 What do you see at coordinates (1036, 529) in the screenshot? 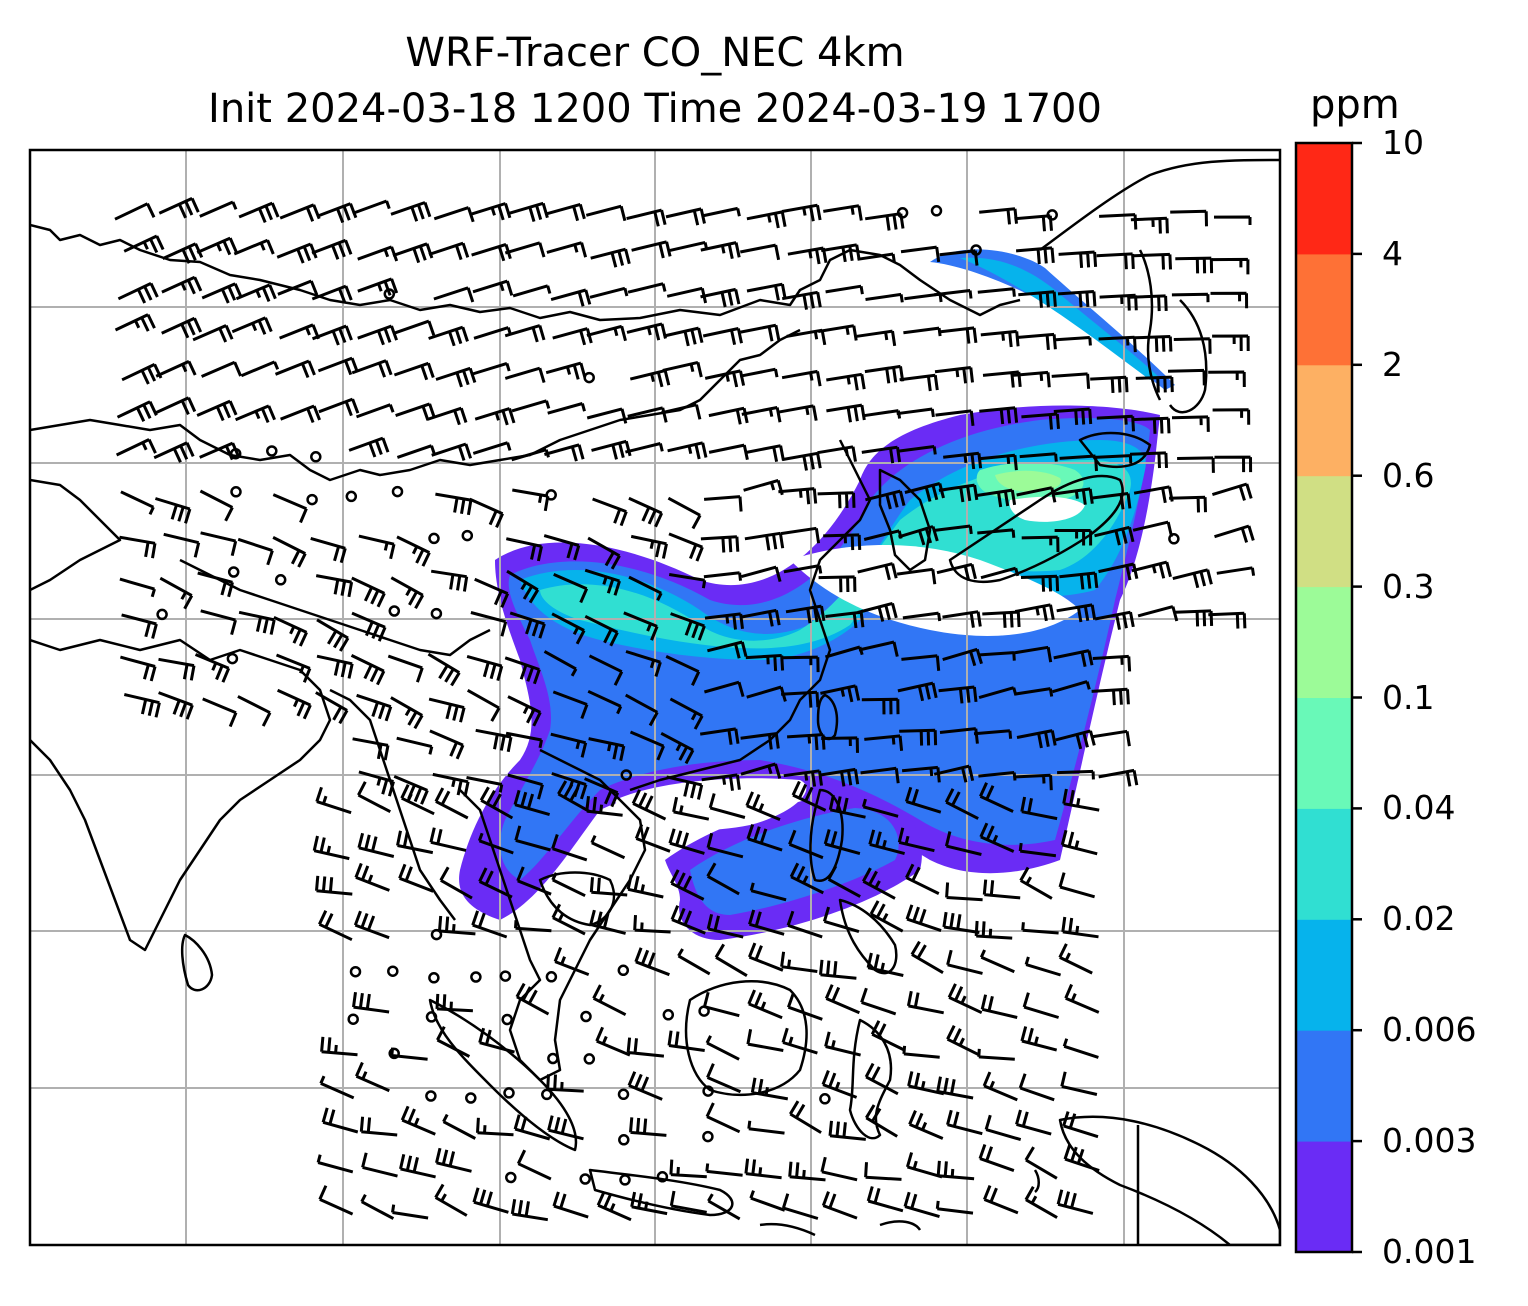
I see `coast-japan` at bounding box center [1036, 529].